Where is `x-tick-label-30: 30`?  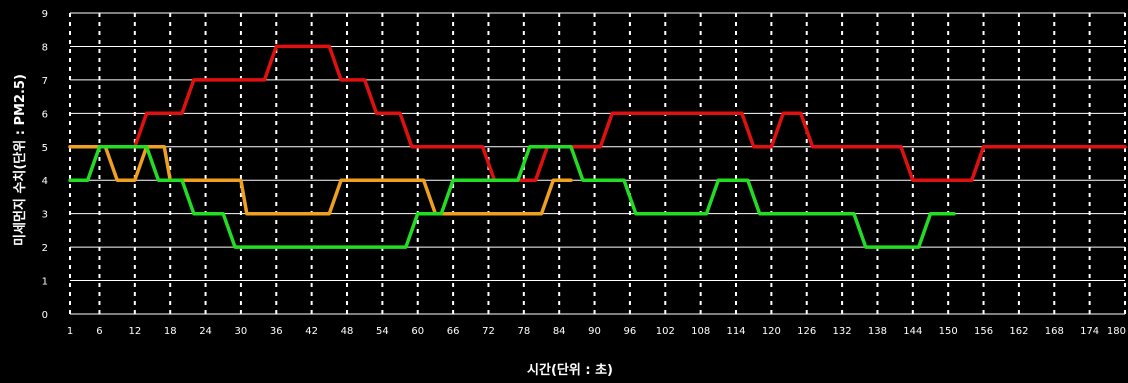
x-tick-label-30: 30 is located at coordinates (241, 331).